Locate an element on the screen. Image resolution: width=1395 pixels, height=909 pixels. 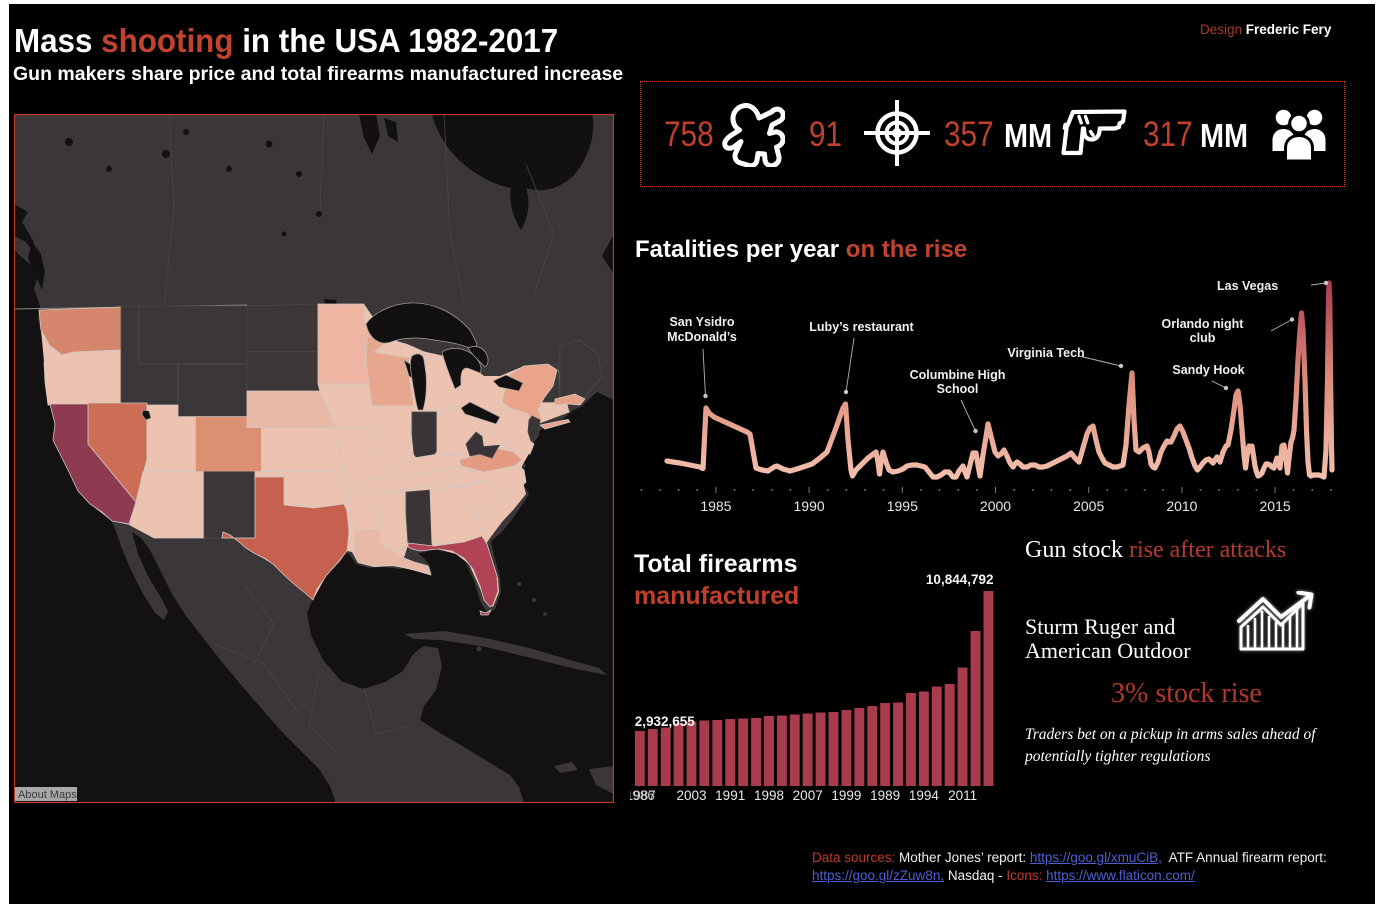
svg-text: 2,932,655 is located at coordinates (665, 721).